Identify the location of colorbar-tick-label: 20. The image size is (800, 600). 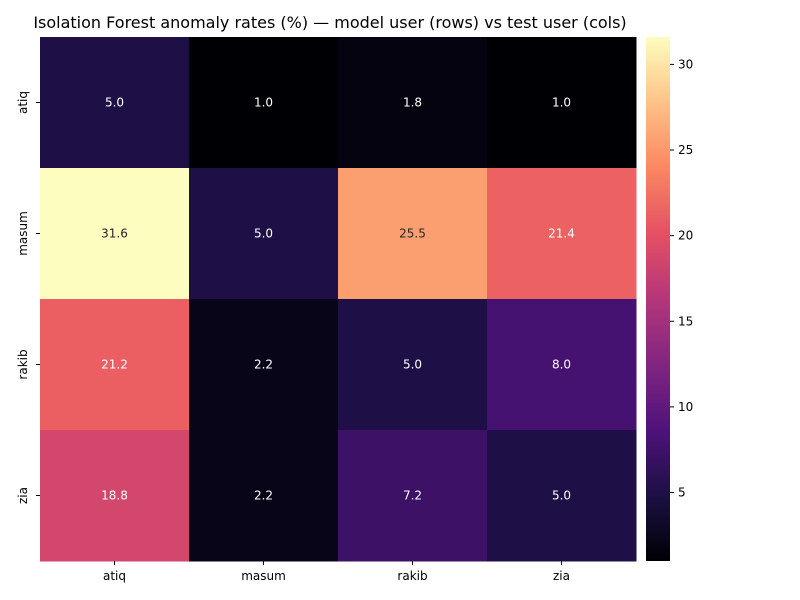
(685, 236).